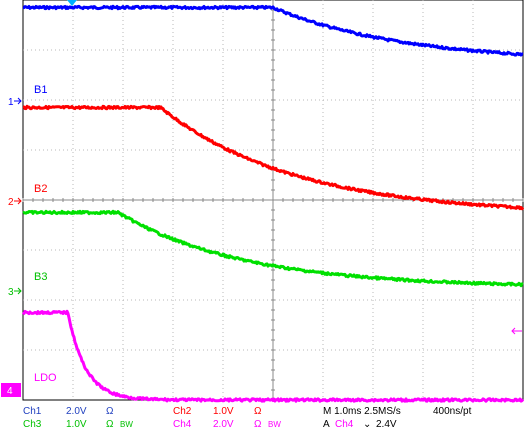 The height and width of the screenshot is (440, 524). What do you see at coordinates (367, 424) in the screenshot?
I see `trigger-slope-icon: ⌄` at bounding box center [367, 424].